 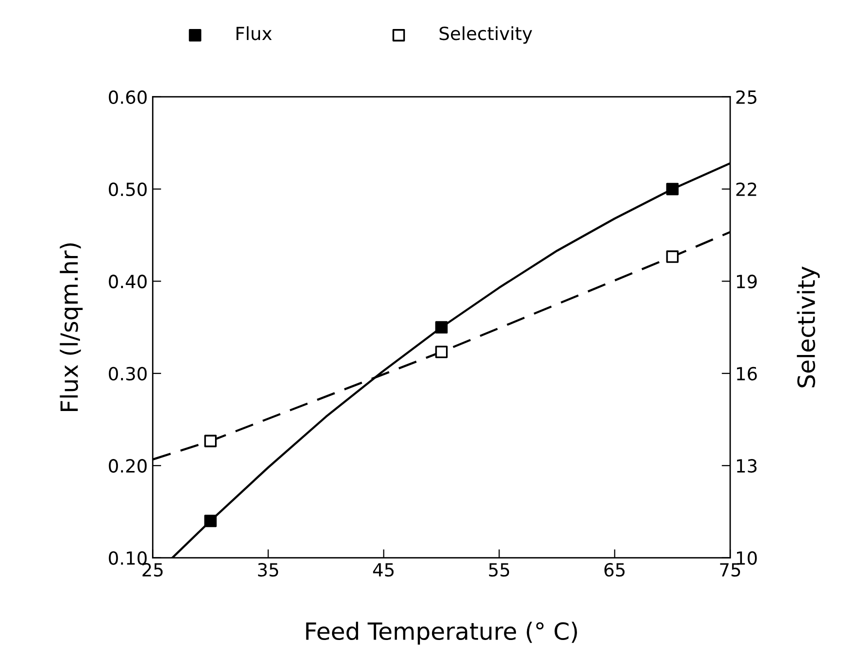 I want to click on y2-tick-label: 22, so click(x=746, y=189).